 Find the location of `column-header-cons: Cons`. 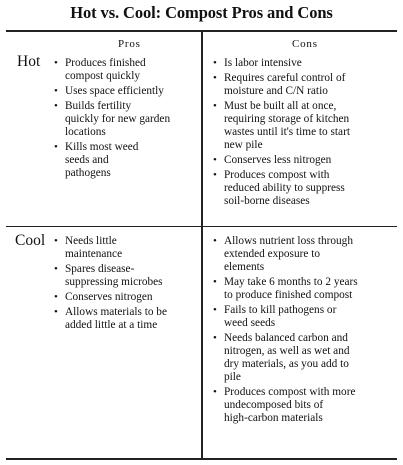

column-header-cons: Cons is located at coordinates (305, 44).